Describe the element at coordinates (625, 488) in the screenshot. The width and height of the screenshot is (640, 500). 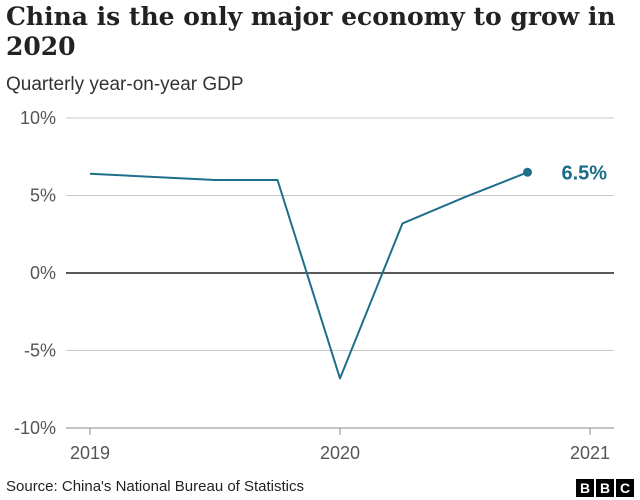
I see `bbc-logo-letter: C` at that location.